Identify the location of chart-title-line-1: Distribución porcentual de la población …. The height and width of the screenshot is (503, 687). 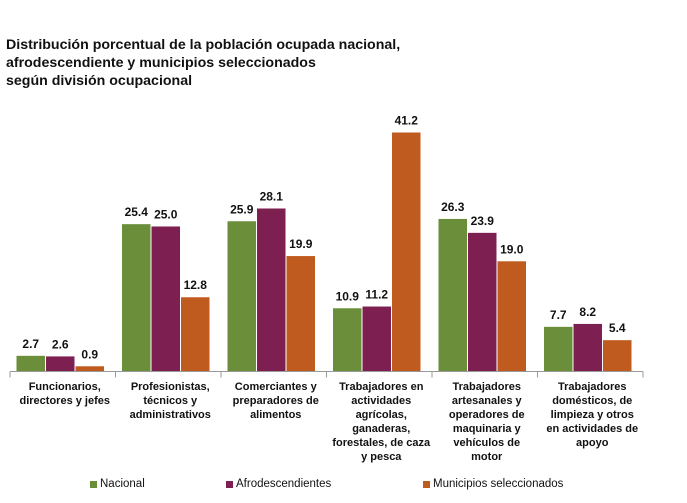
(203, 45).